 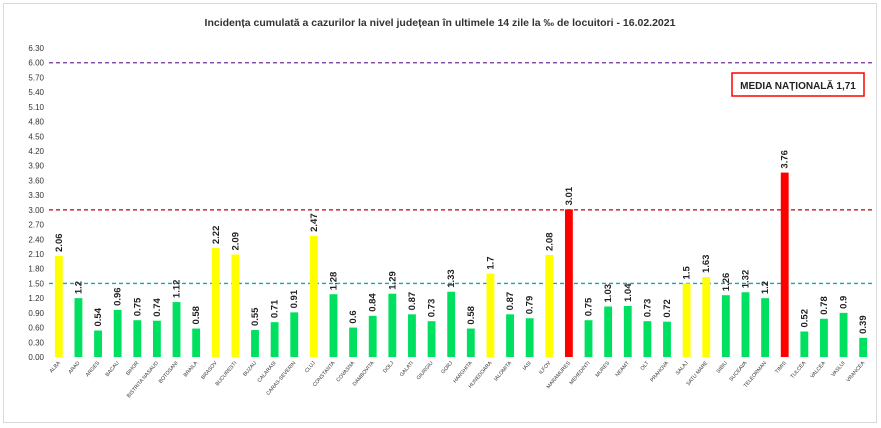 I want to click on y-tick-label: 1.80, so click(x=36, y=269).